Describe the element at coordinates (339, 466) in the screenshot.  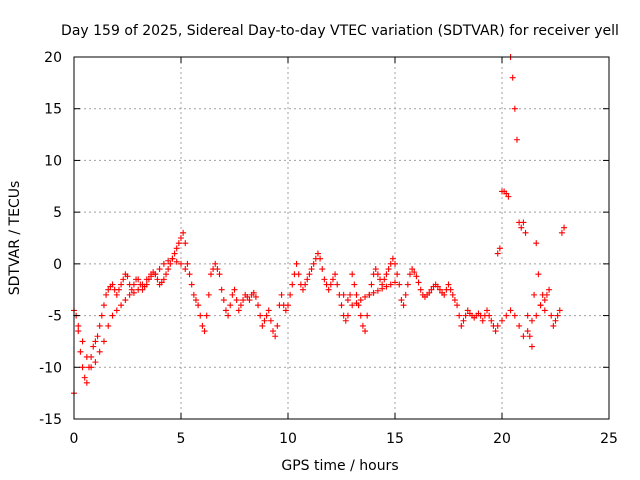
I see `x-axis-label: GPS time / hours` at that location.